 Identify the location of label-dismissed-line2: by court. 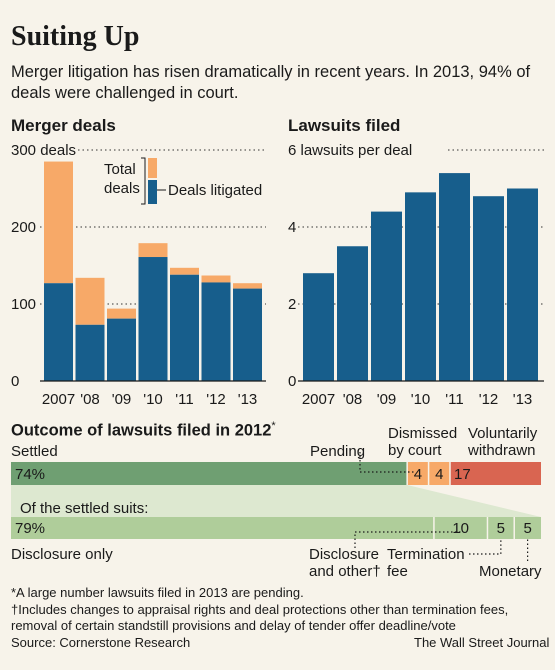
(415, 450).